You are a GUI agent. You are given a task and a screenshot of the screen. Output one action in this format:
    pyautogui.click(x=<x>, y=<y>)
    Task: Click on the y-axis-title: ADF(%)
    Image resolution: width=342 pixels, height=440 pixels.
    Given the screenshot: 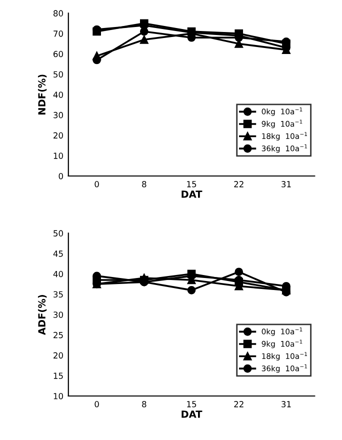 What is the action you would take?
    pyautogui.click(x=42, y=315)
    